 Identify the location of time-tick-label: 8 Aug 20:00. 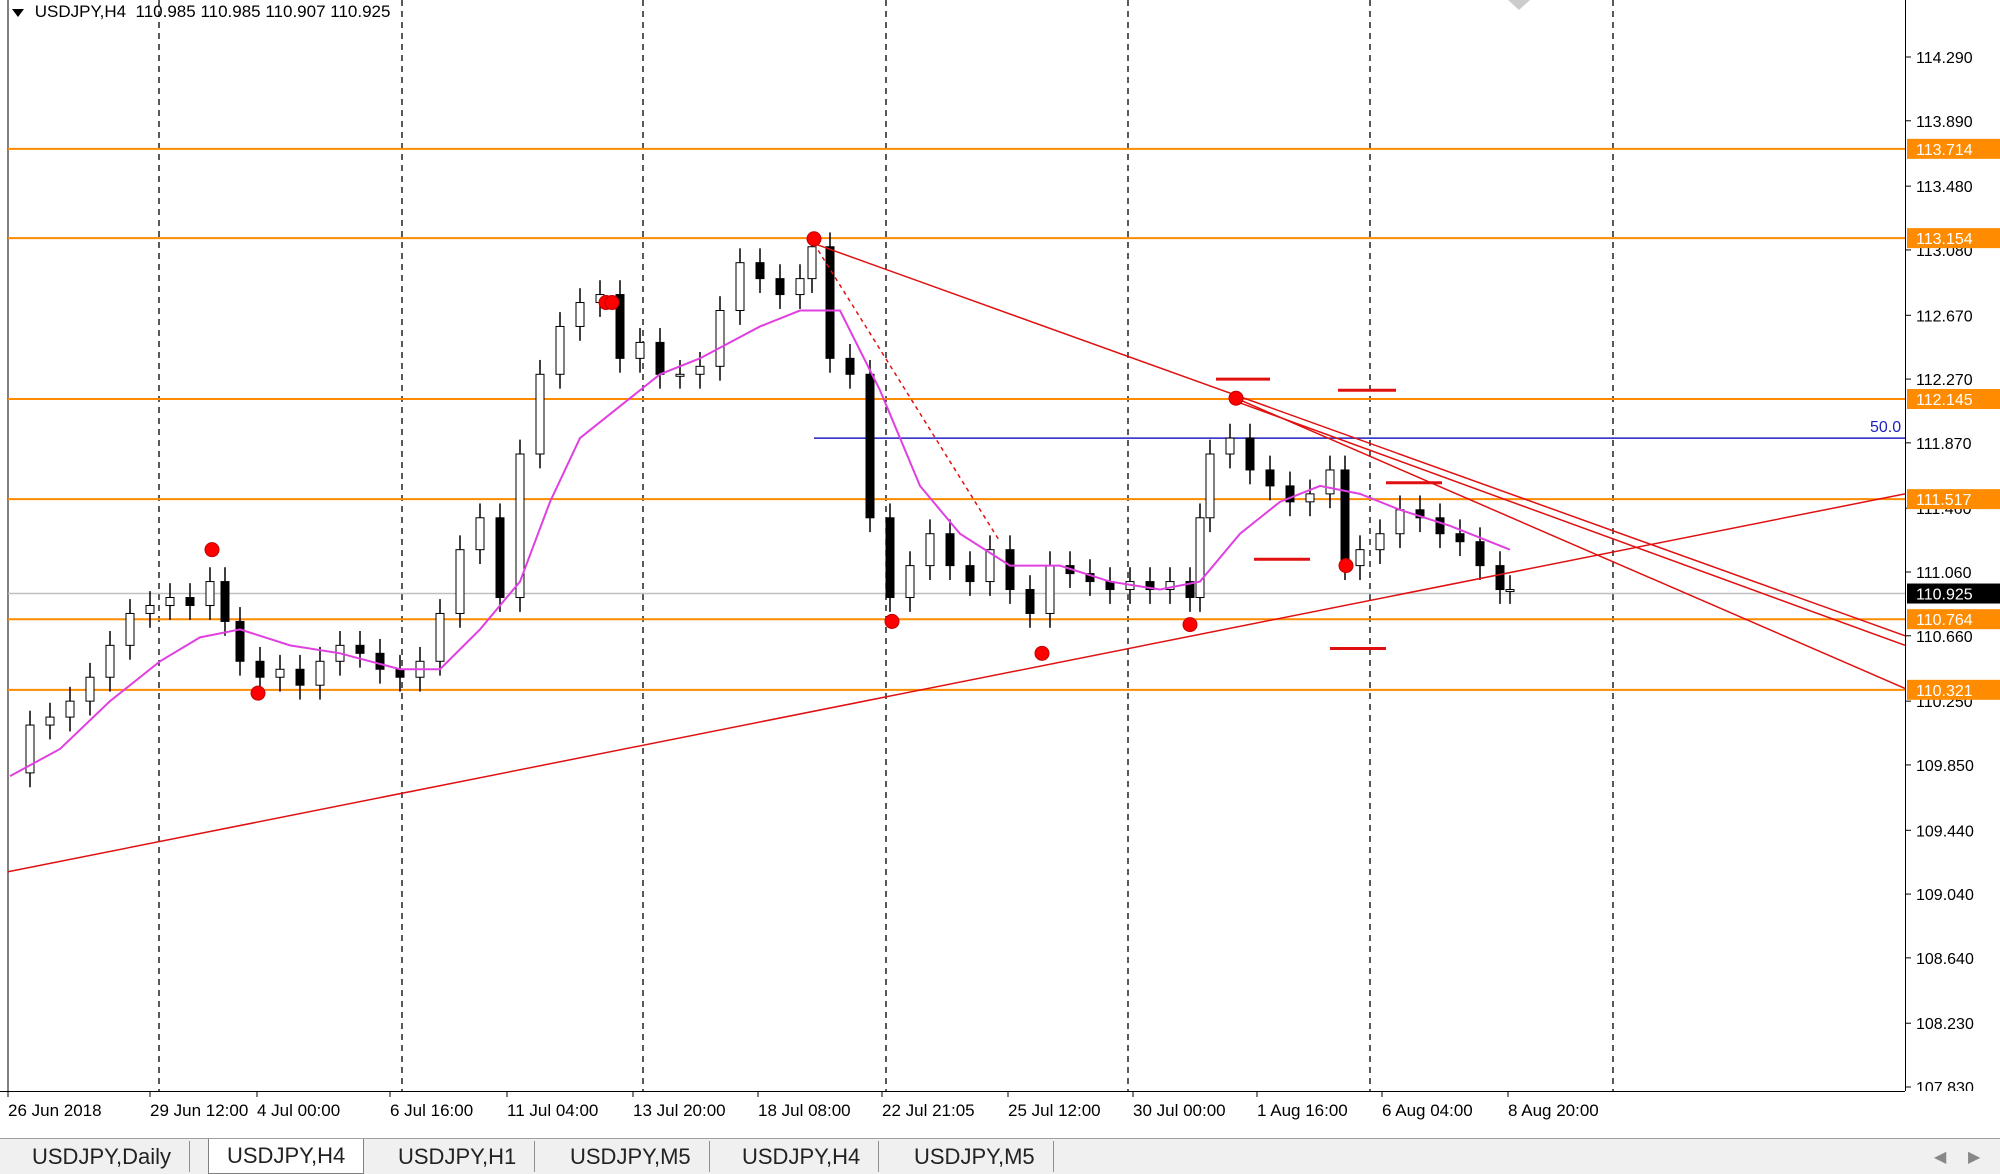
(1553, 1110).